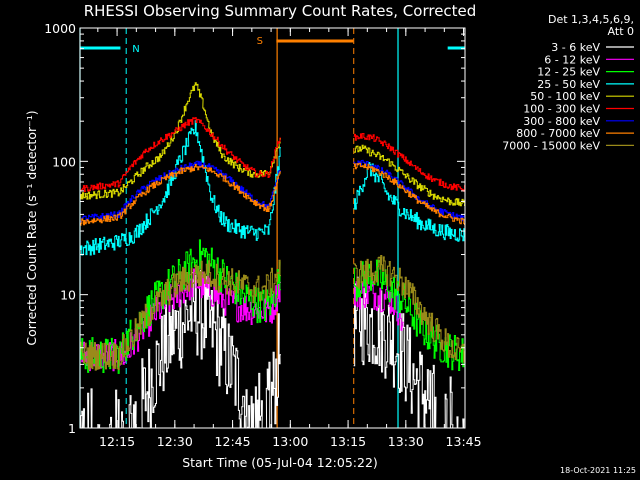 The height and width of the screenshot is (480, 640). Describe the element at coordinates (135, 49) in the screenshot. I see `flag-marker-label: N` at that location.